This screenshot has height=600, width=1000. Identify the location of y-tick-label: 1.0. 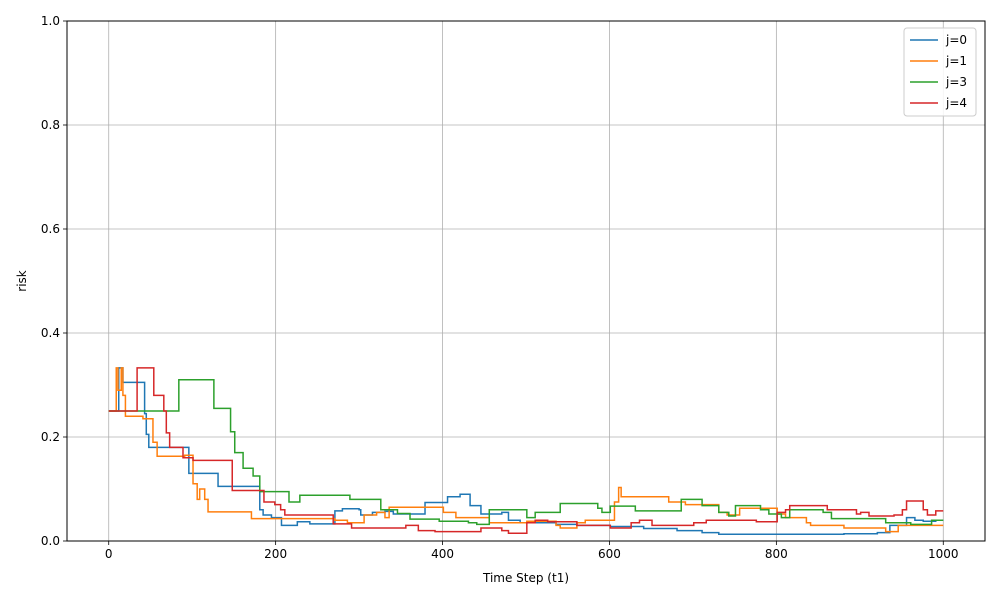
(50, 21).